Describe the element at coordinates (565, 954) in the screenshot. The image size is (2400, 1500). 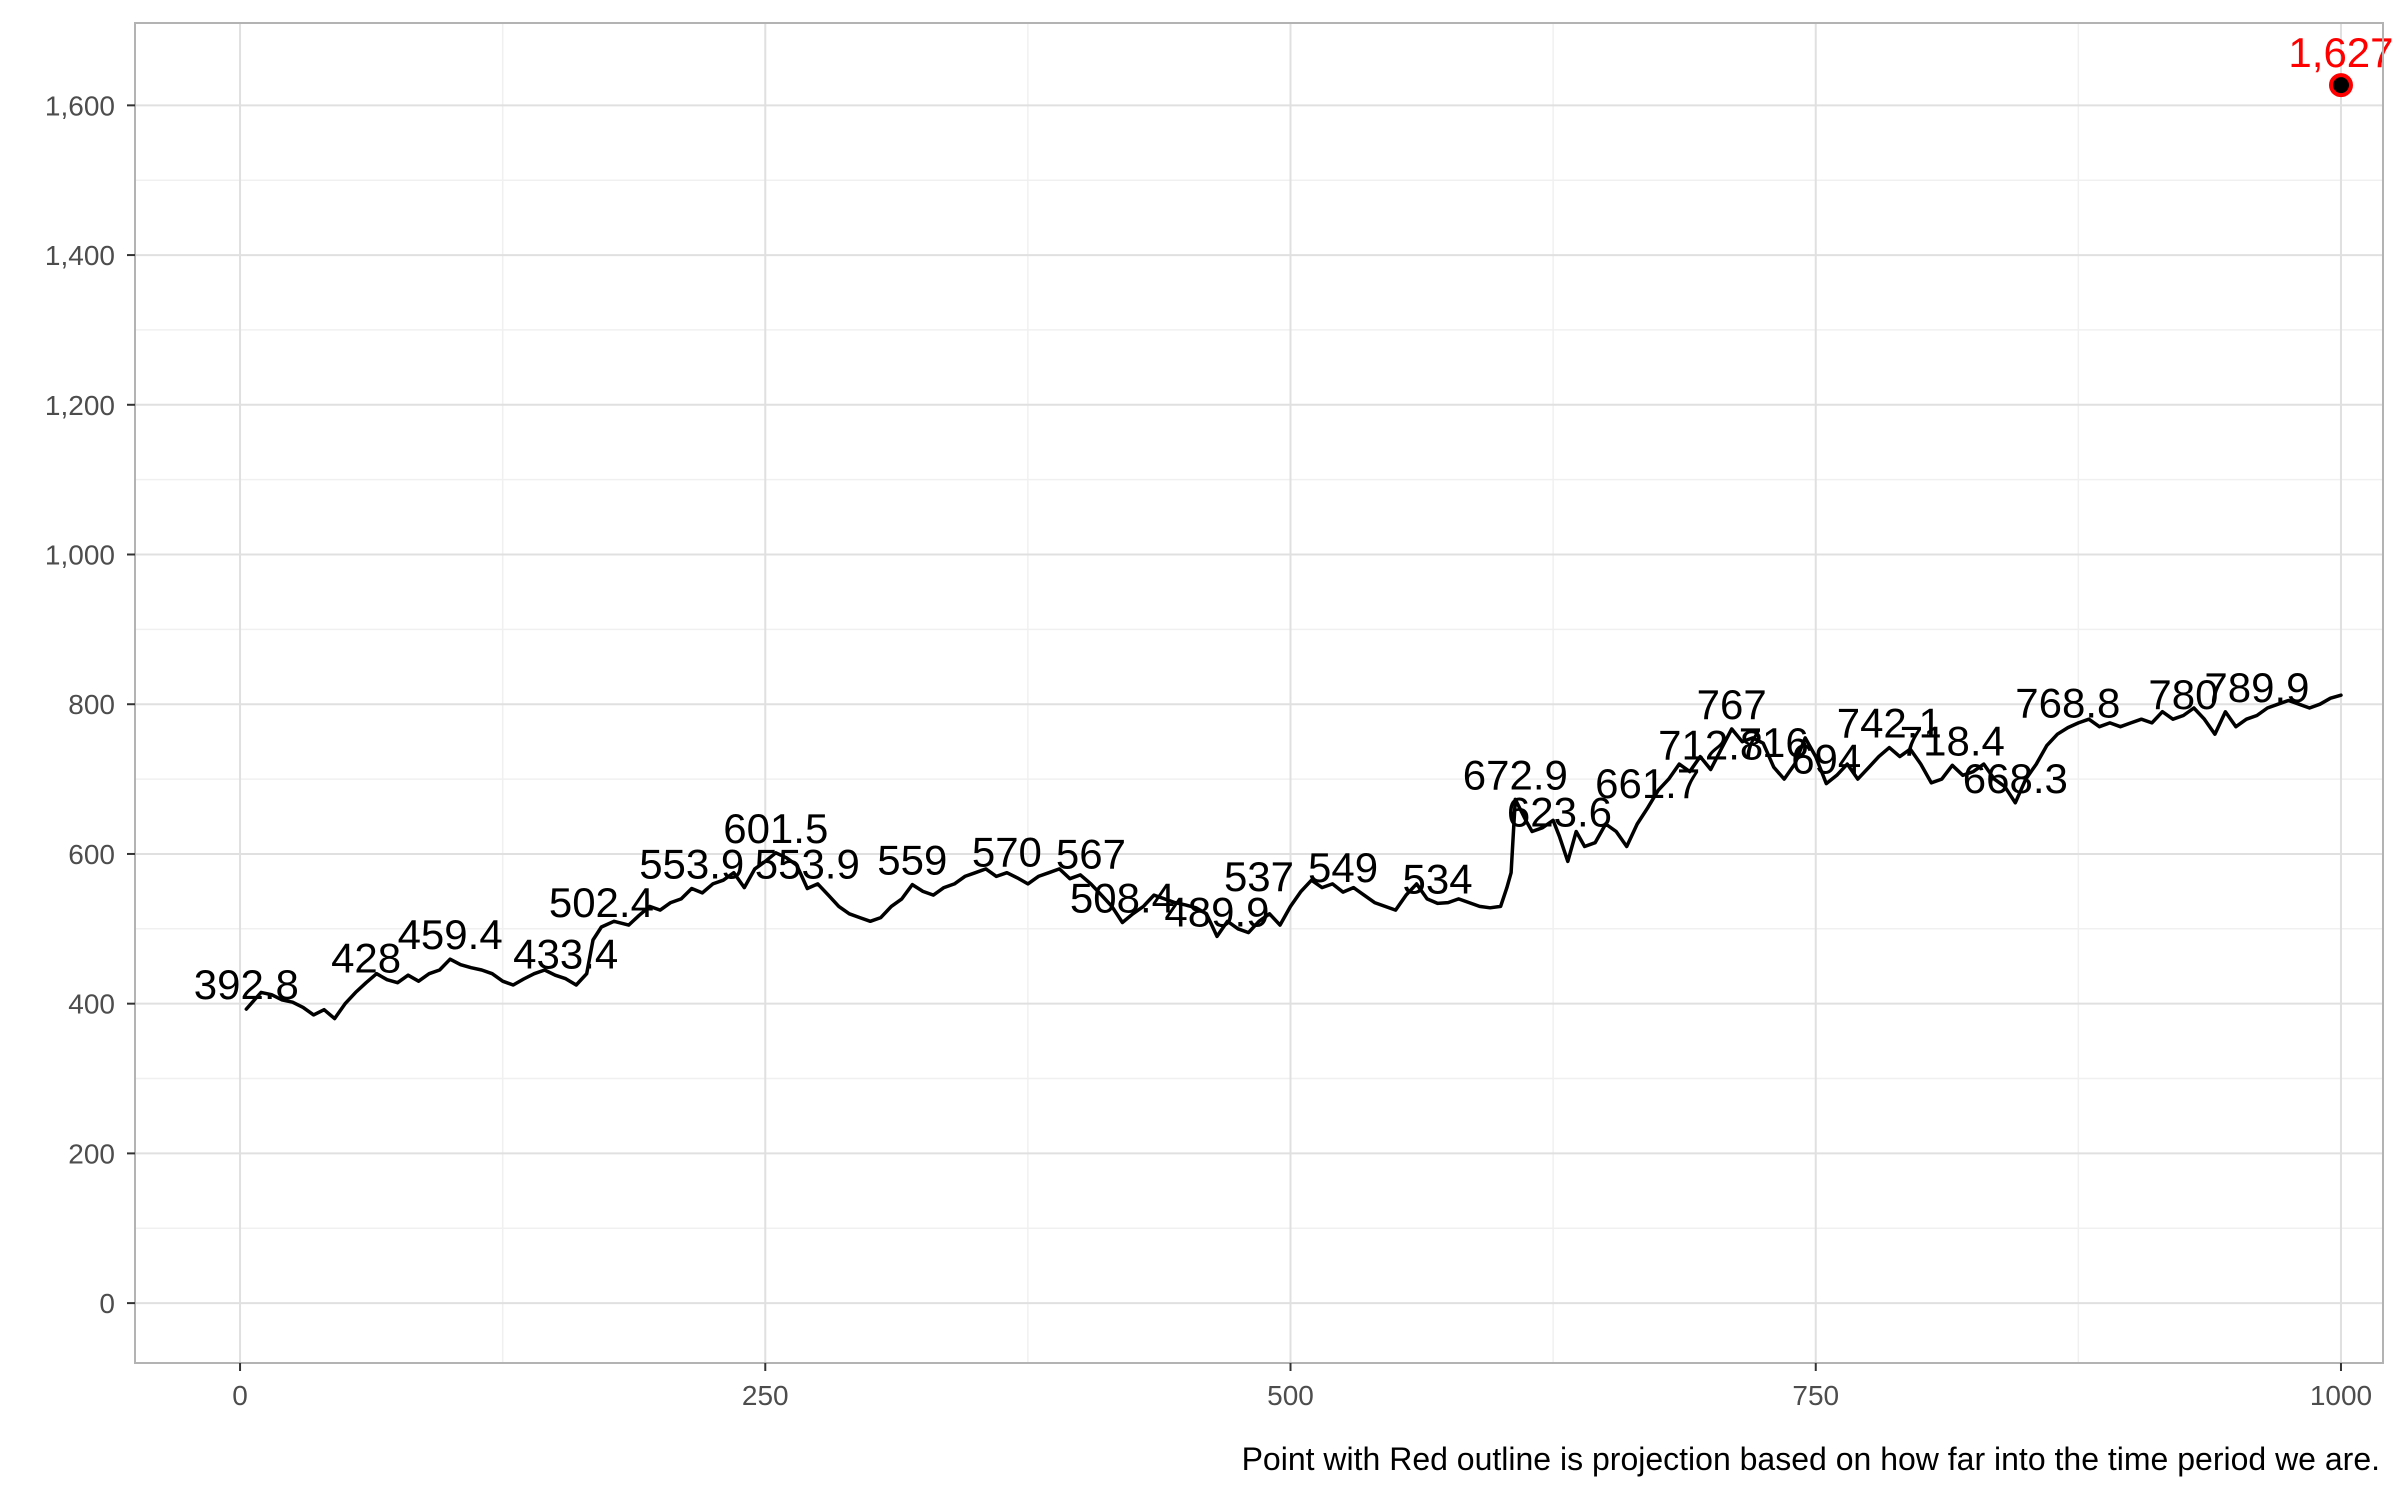
I see `data-label: 433.4` at that location.